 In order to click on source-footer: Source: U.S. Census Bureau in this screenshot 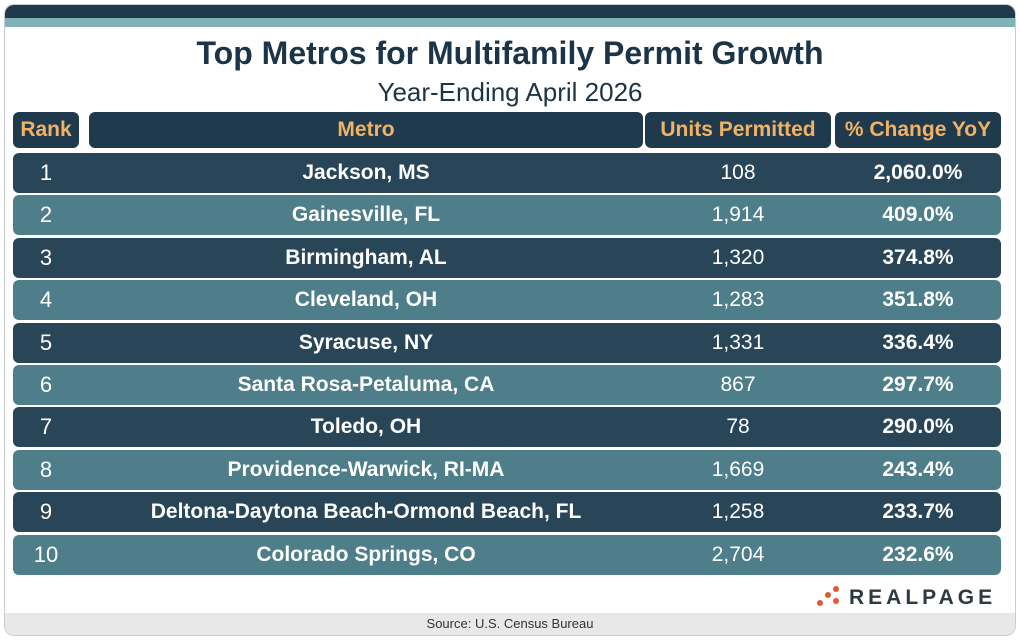, I will do `click(510, 624)`.